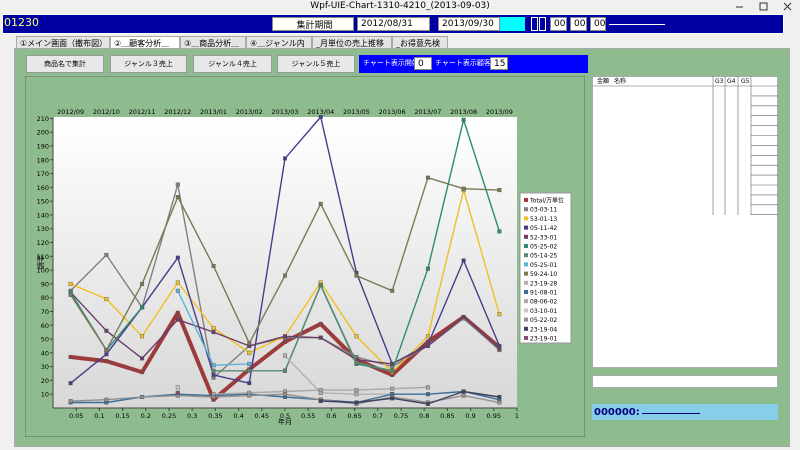 The width and height of the screenshot is (800, 450). Describe the element at coordinates (43, 146) in the screenshot. I see `y-tick-label: 190` at that location.